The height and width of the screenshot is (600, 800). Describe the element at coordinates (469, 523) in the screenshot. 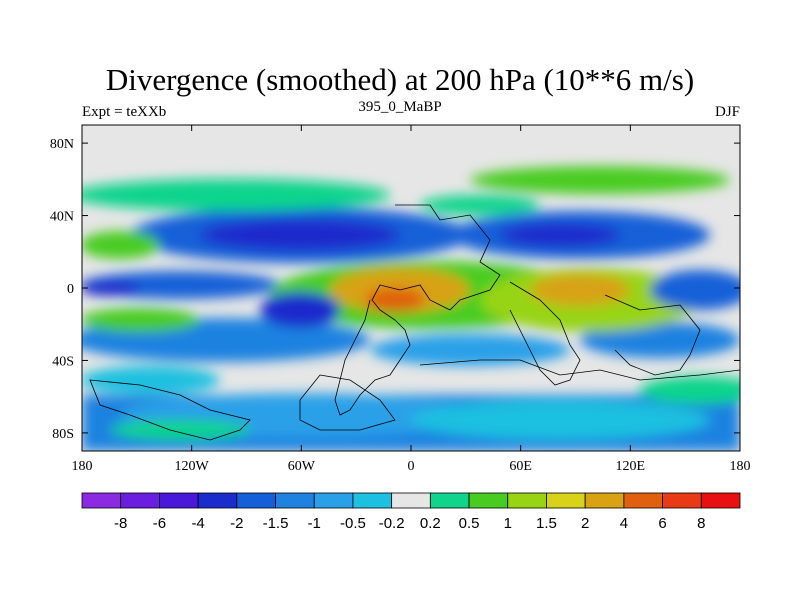

I see `colorbar-label: 0.5` at that location.